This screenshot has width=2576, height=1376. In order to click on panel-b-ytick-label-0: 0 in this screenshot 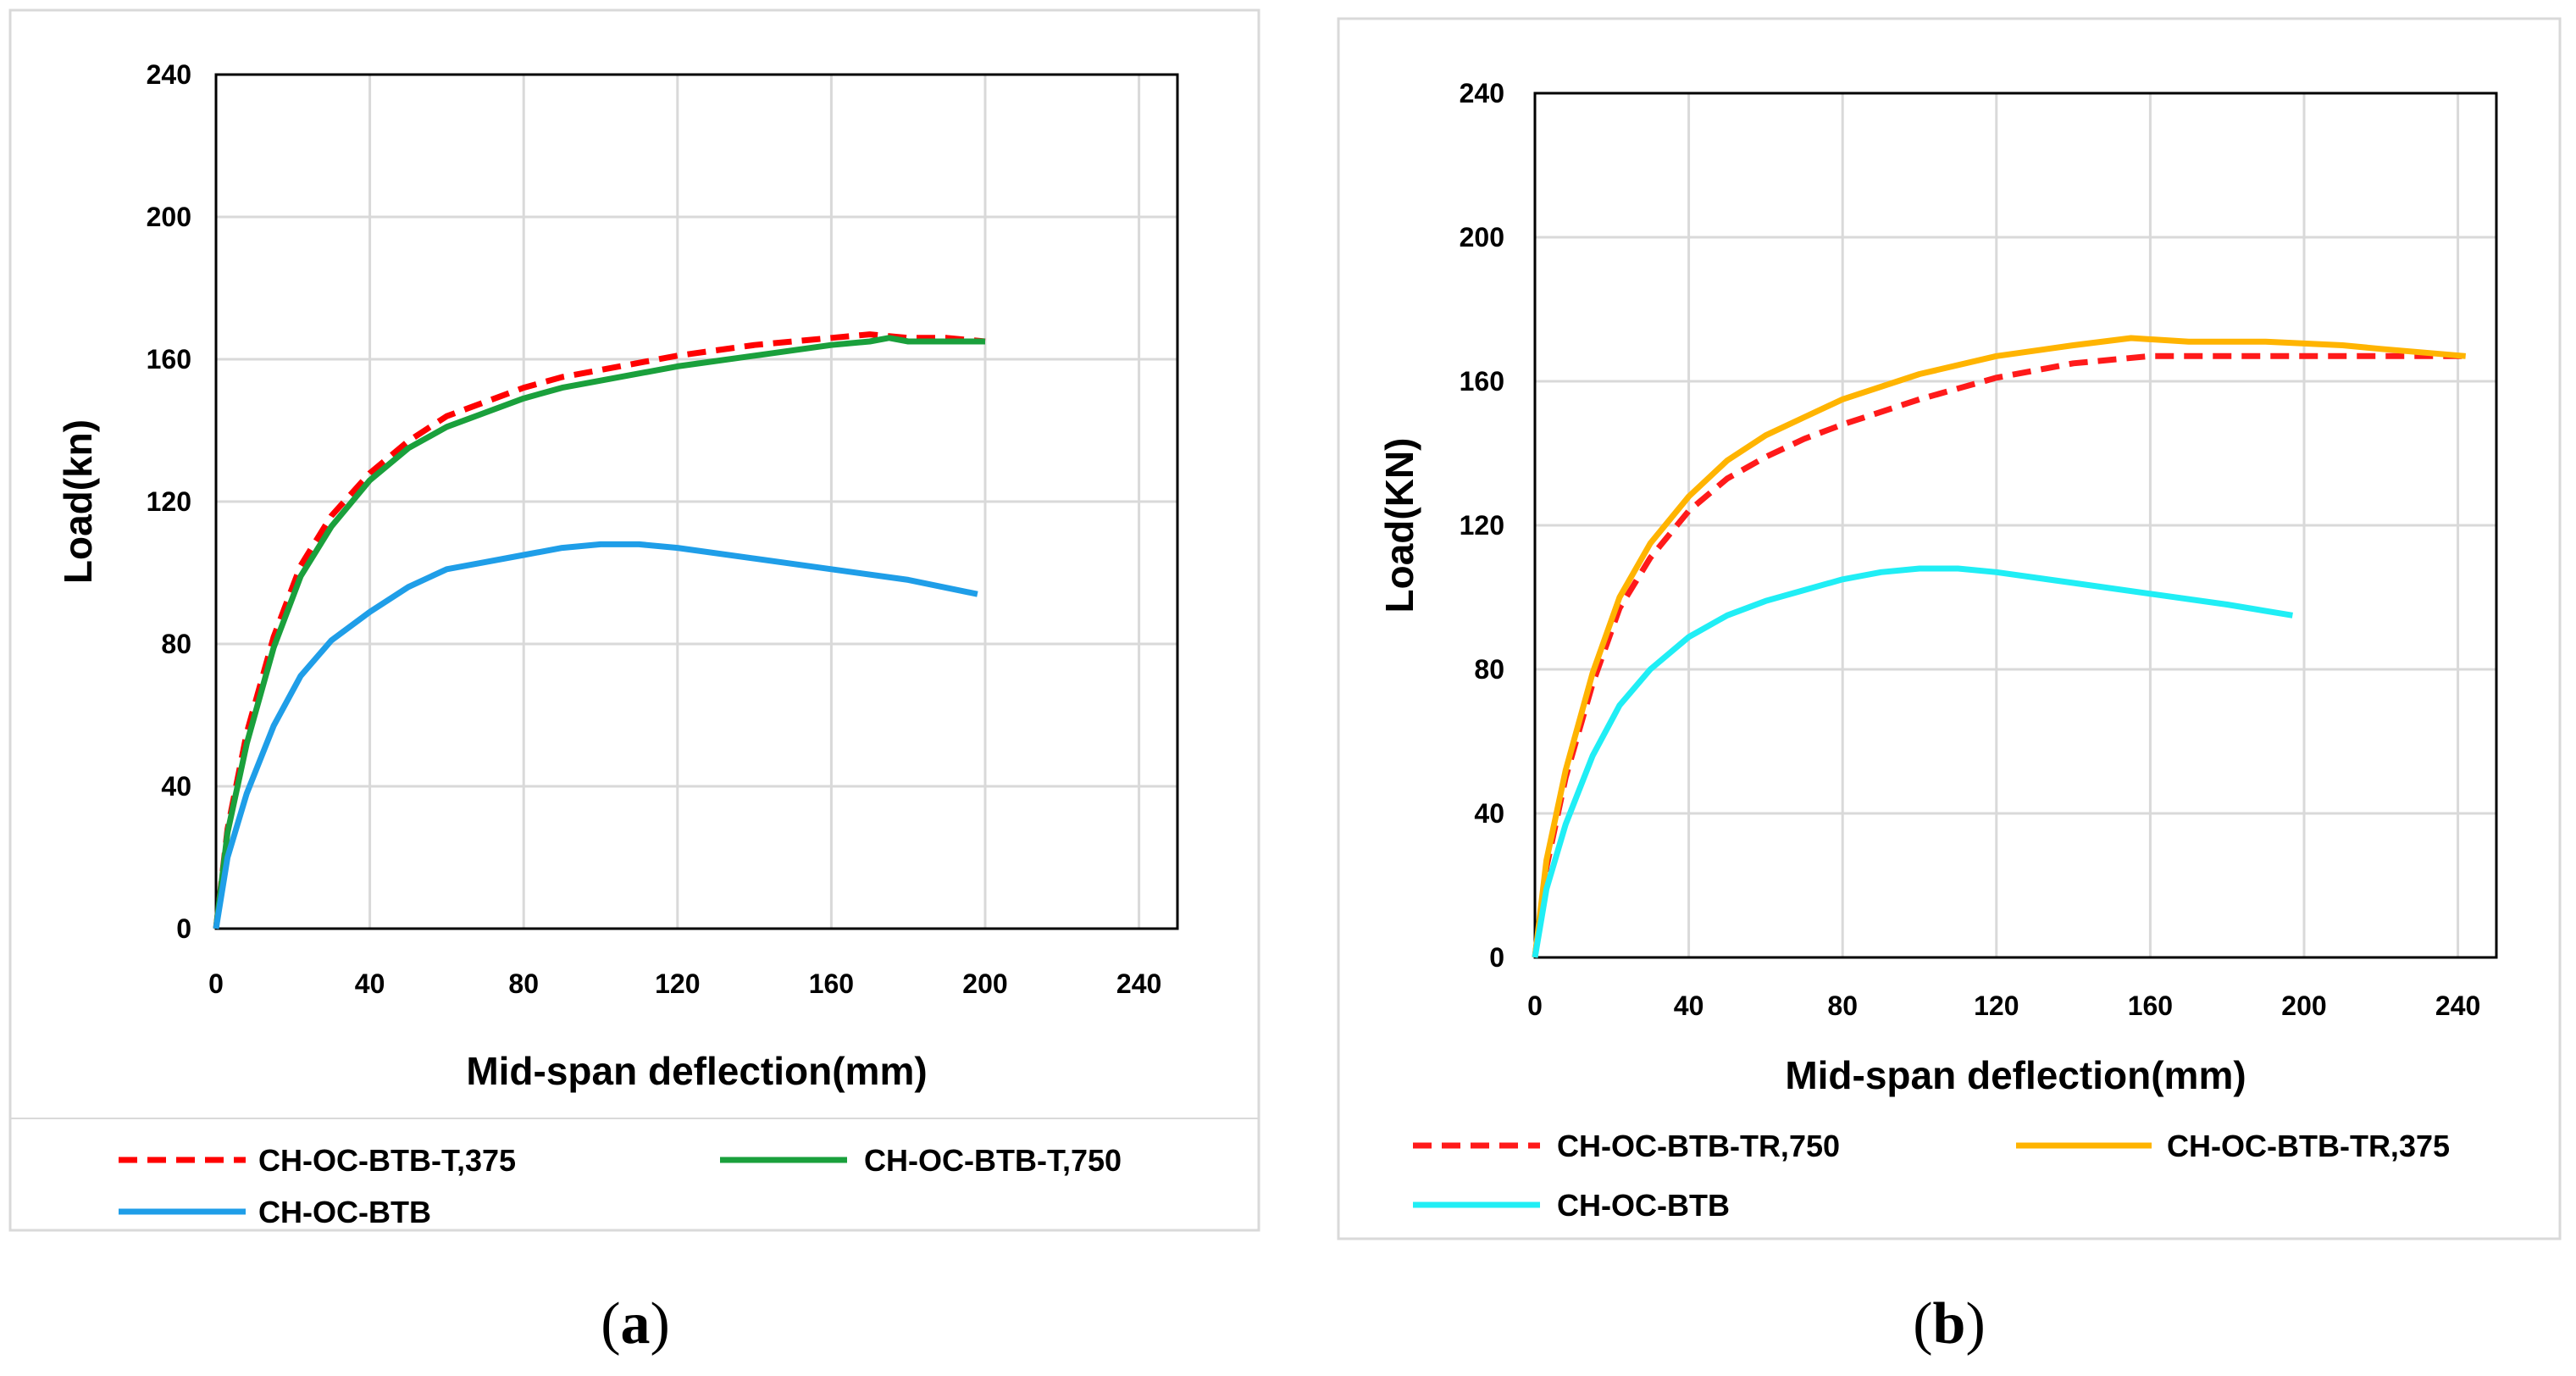, I will do `click(1496, 957)`.